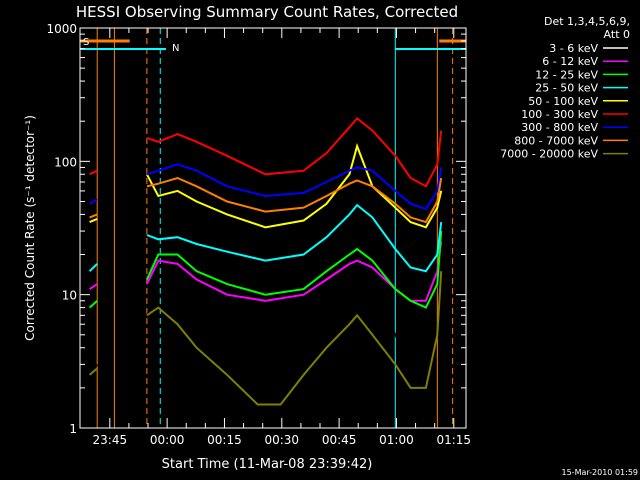 This screenshot has width=640, height=480. Describe the element at coordinates (559, 114) in the screenshot. I see `legend-label-5: 100 - 300 keV` at that location.